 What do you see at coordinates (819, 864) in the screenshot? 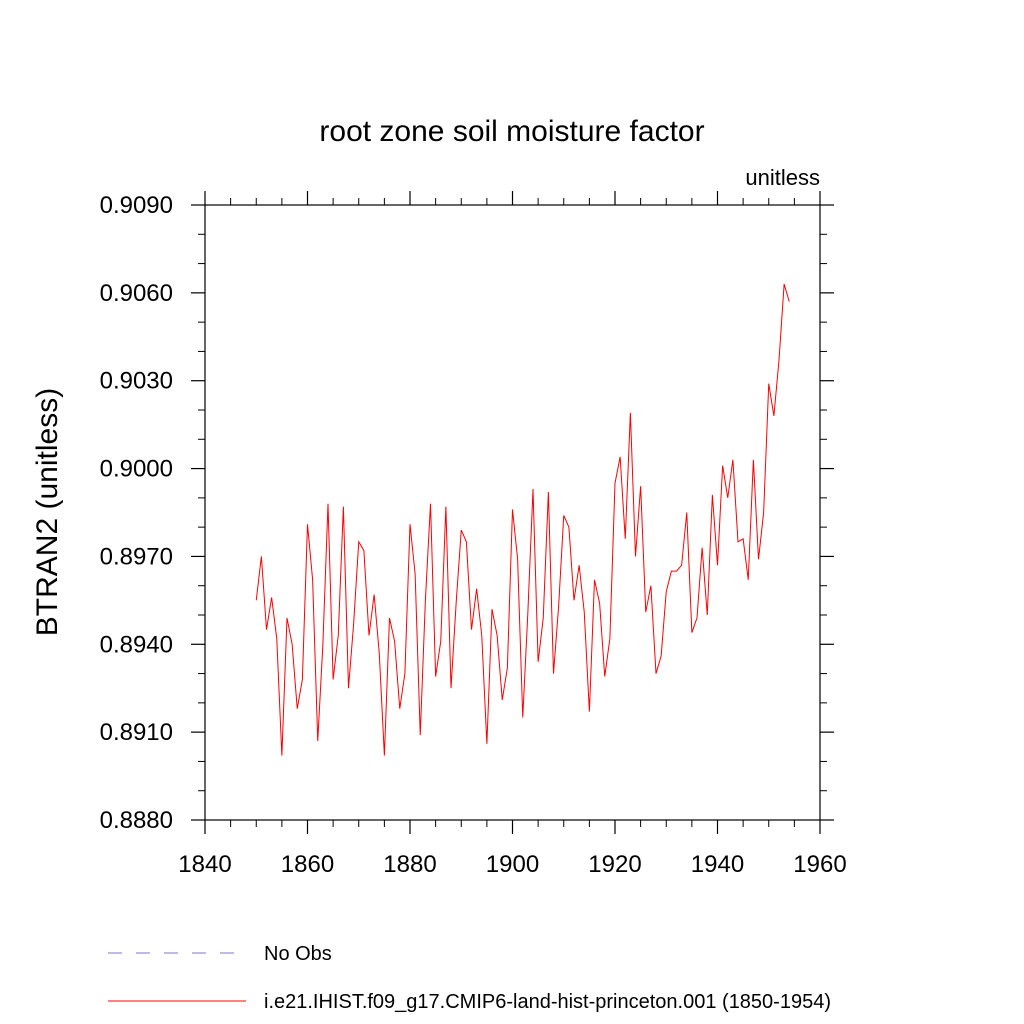
I see `x-tick-label: 1960` at bounding box center [819, 864].